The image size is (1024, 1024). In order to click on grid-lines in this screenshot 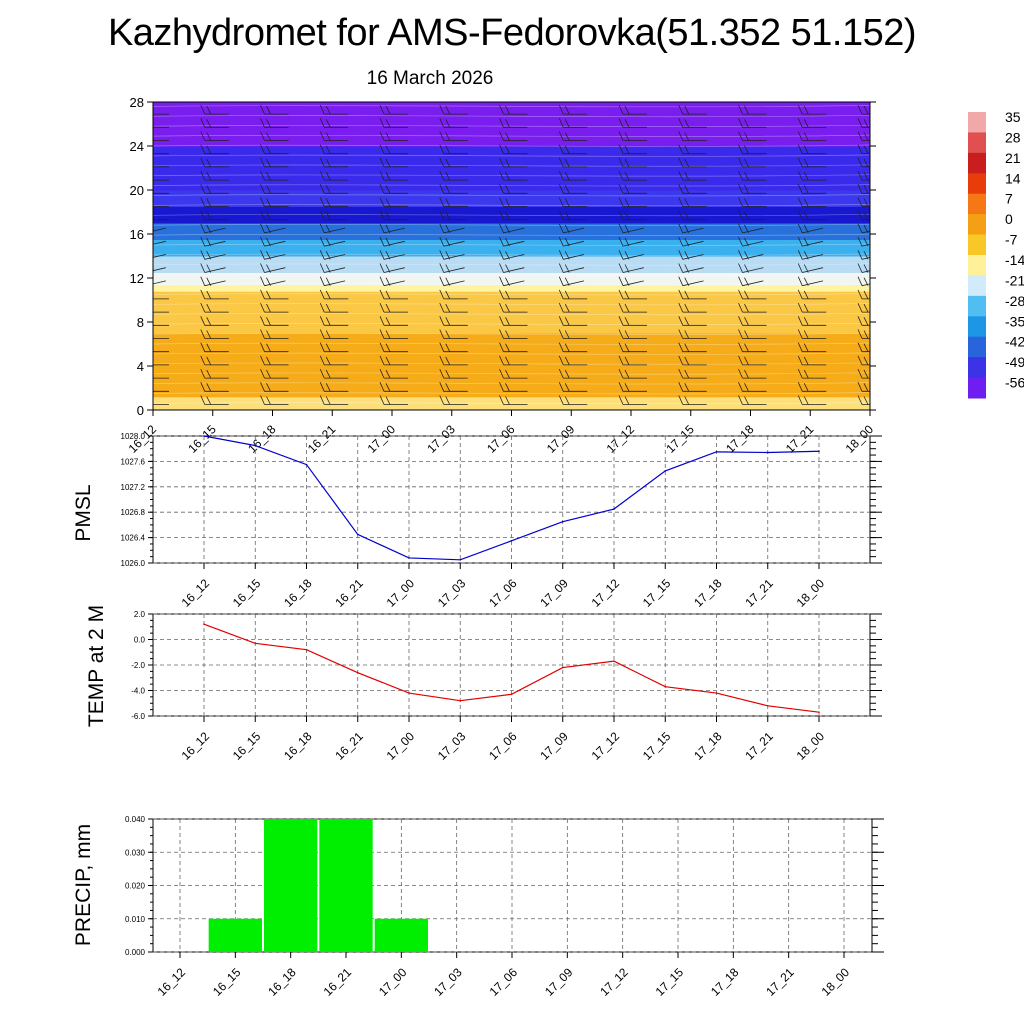, I will do `click(511, 665)`.